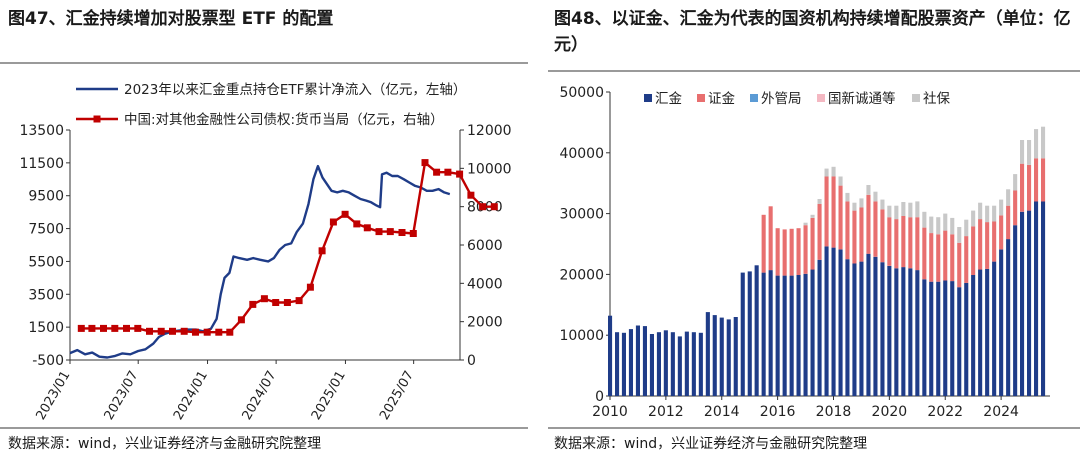 The height and width of the screenshot is (459, 1080). I want to click on right-y-tick-label: 10000, so click(489, 169).